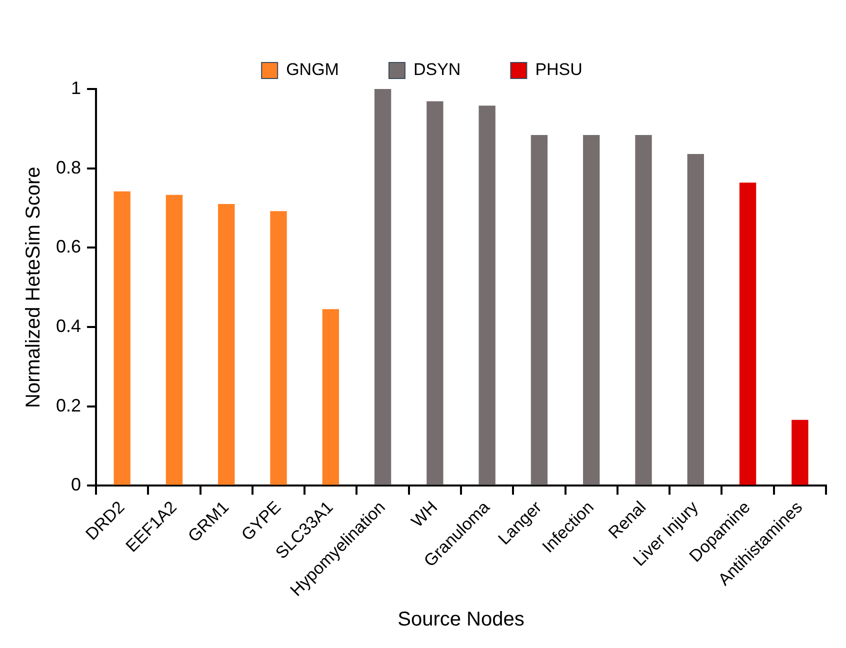  What do you see at coordinates (69, 326) in the screenshot?
I see `y-tick-label: 0.4` at bounding box center [69, 326].